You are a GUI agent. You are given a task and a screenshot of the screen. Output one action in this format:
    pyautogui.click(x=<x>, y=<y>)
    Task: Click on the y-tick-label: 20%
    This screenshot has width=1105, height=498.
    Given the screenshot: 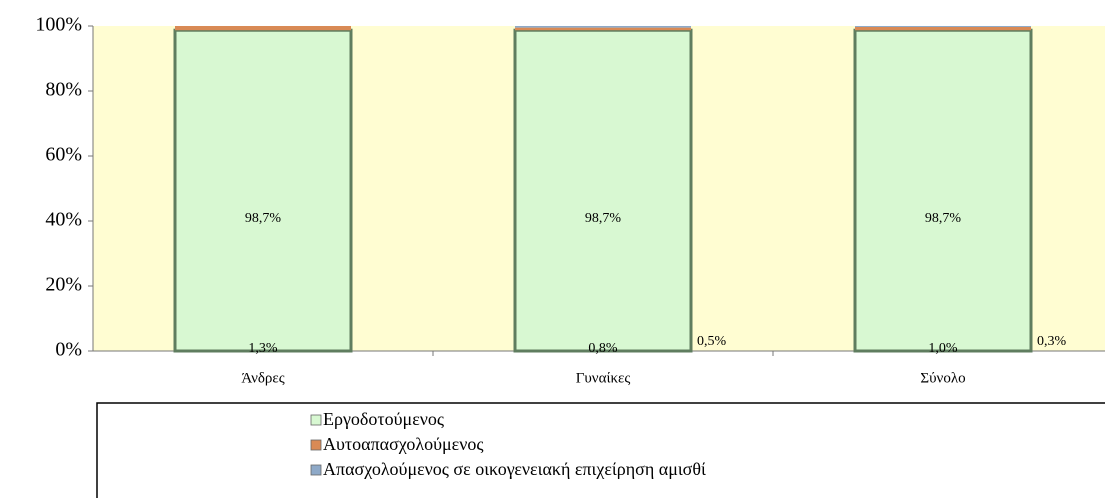 What is the action you would take?
    pyautogui.click(x=63, y=285)
    